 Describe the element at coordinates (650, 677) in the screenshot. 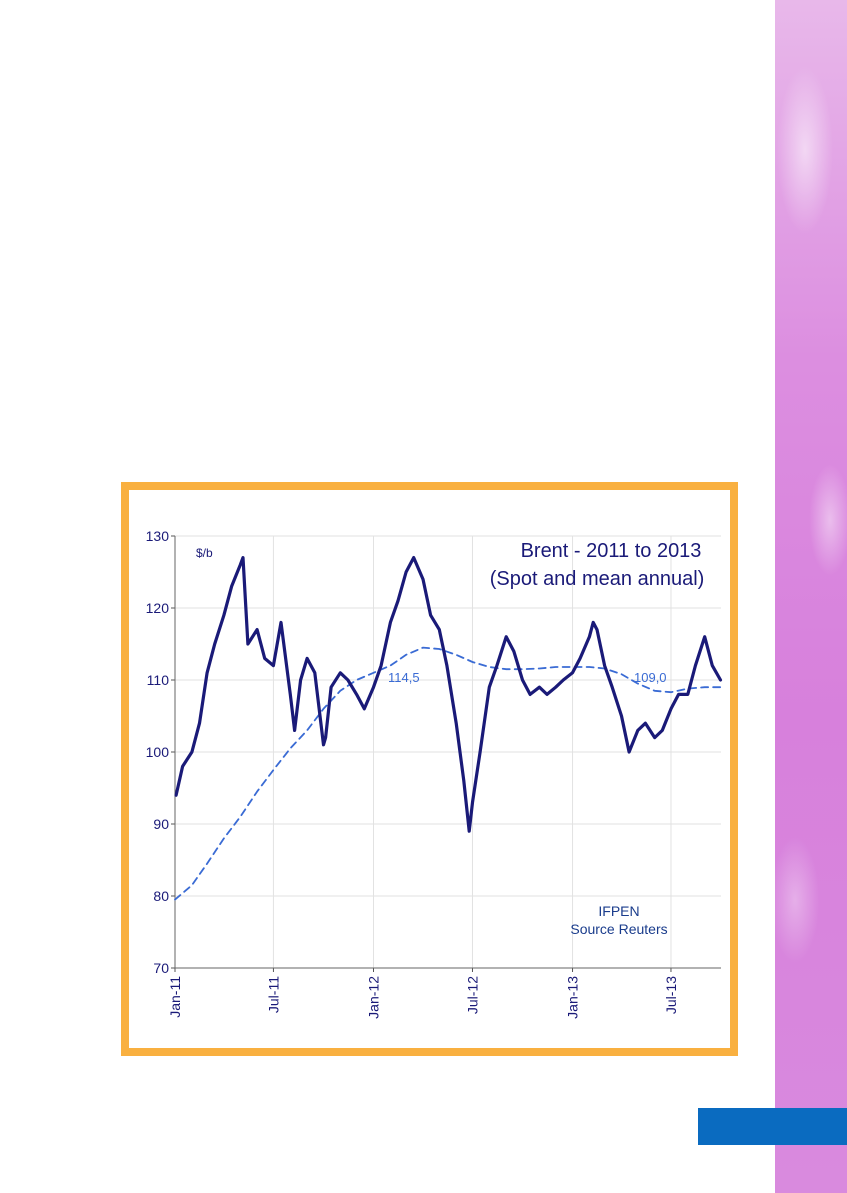

I see `mean-annotation-2013: 109,0` at that location.